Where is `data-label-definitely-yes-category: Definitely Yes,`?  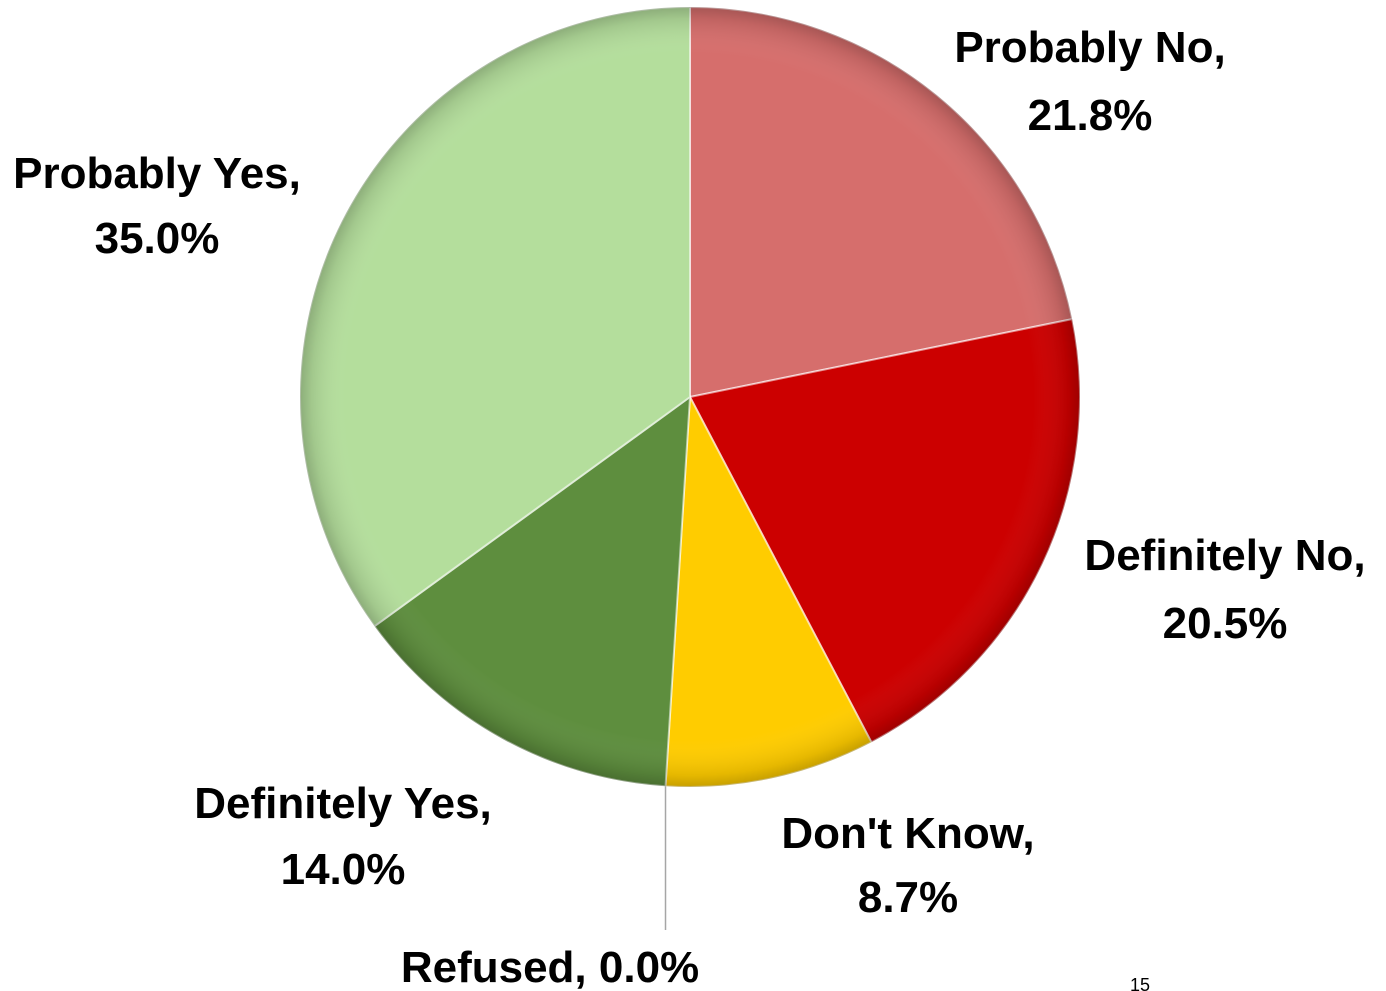 data-label-definitely-yes-category: Definitely Yes, is located at coordinates (343, 803).